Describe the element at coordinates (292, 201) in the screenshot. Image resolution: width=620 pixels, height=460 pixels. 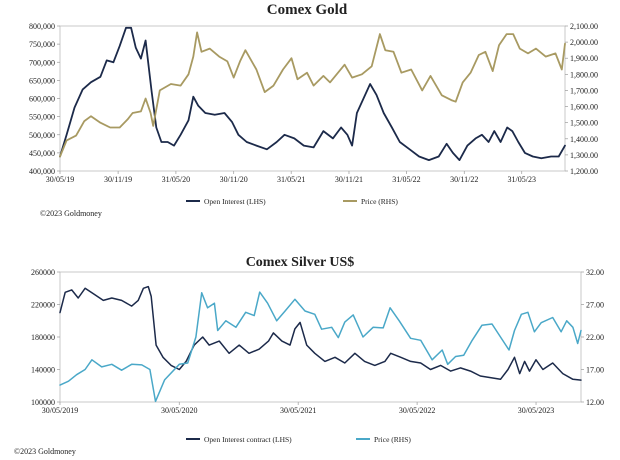
I see `gold-legend: Open Interest (LHS) Price (RHS)` at that location.